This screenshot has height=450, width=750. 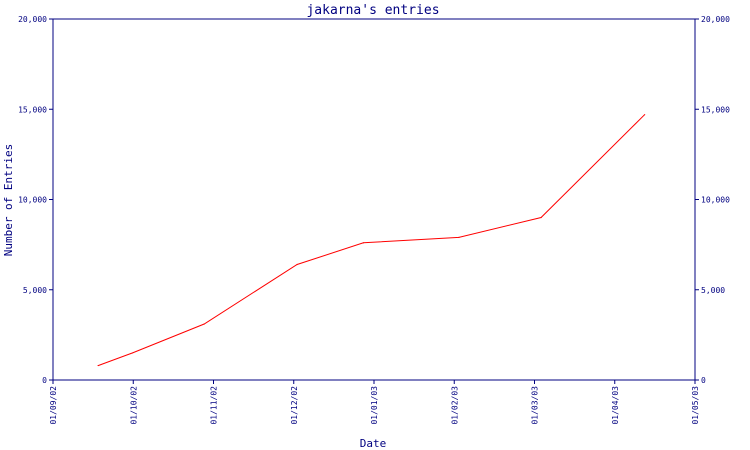 I want to click on y-axis-right: 0 5,000 10,000 15,000 20,000, so click(x=712, y=200).